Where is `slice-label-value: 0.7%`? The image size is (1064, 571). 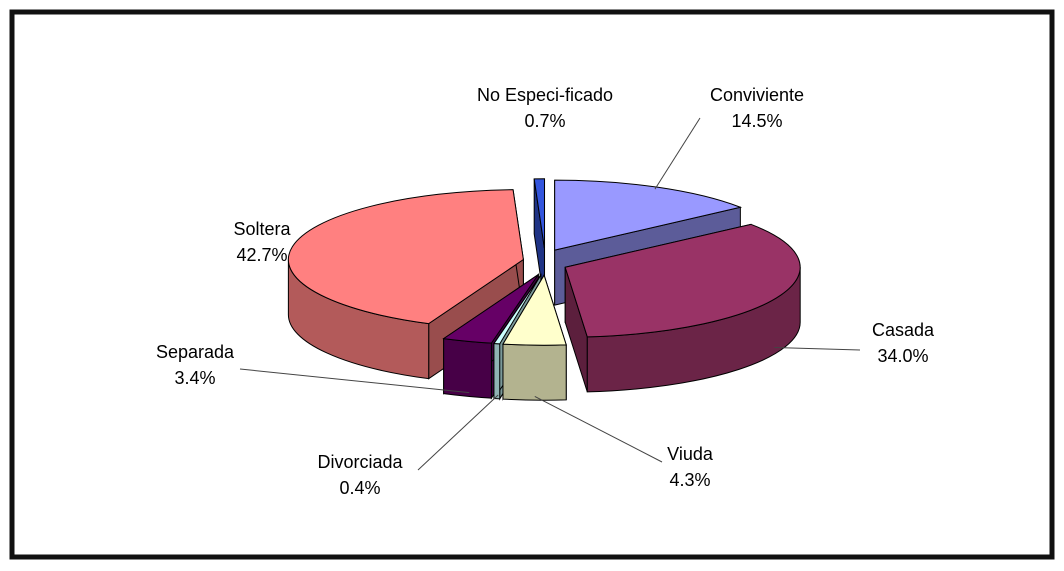
slice-label-value: 0.7% is located at coordinates (544, 121).